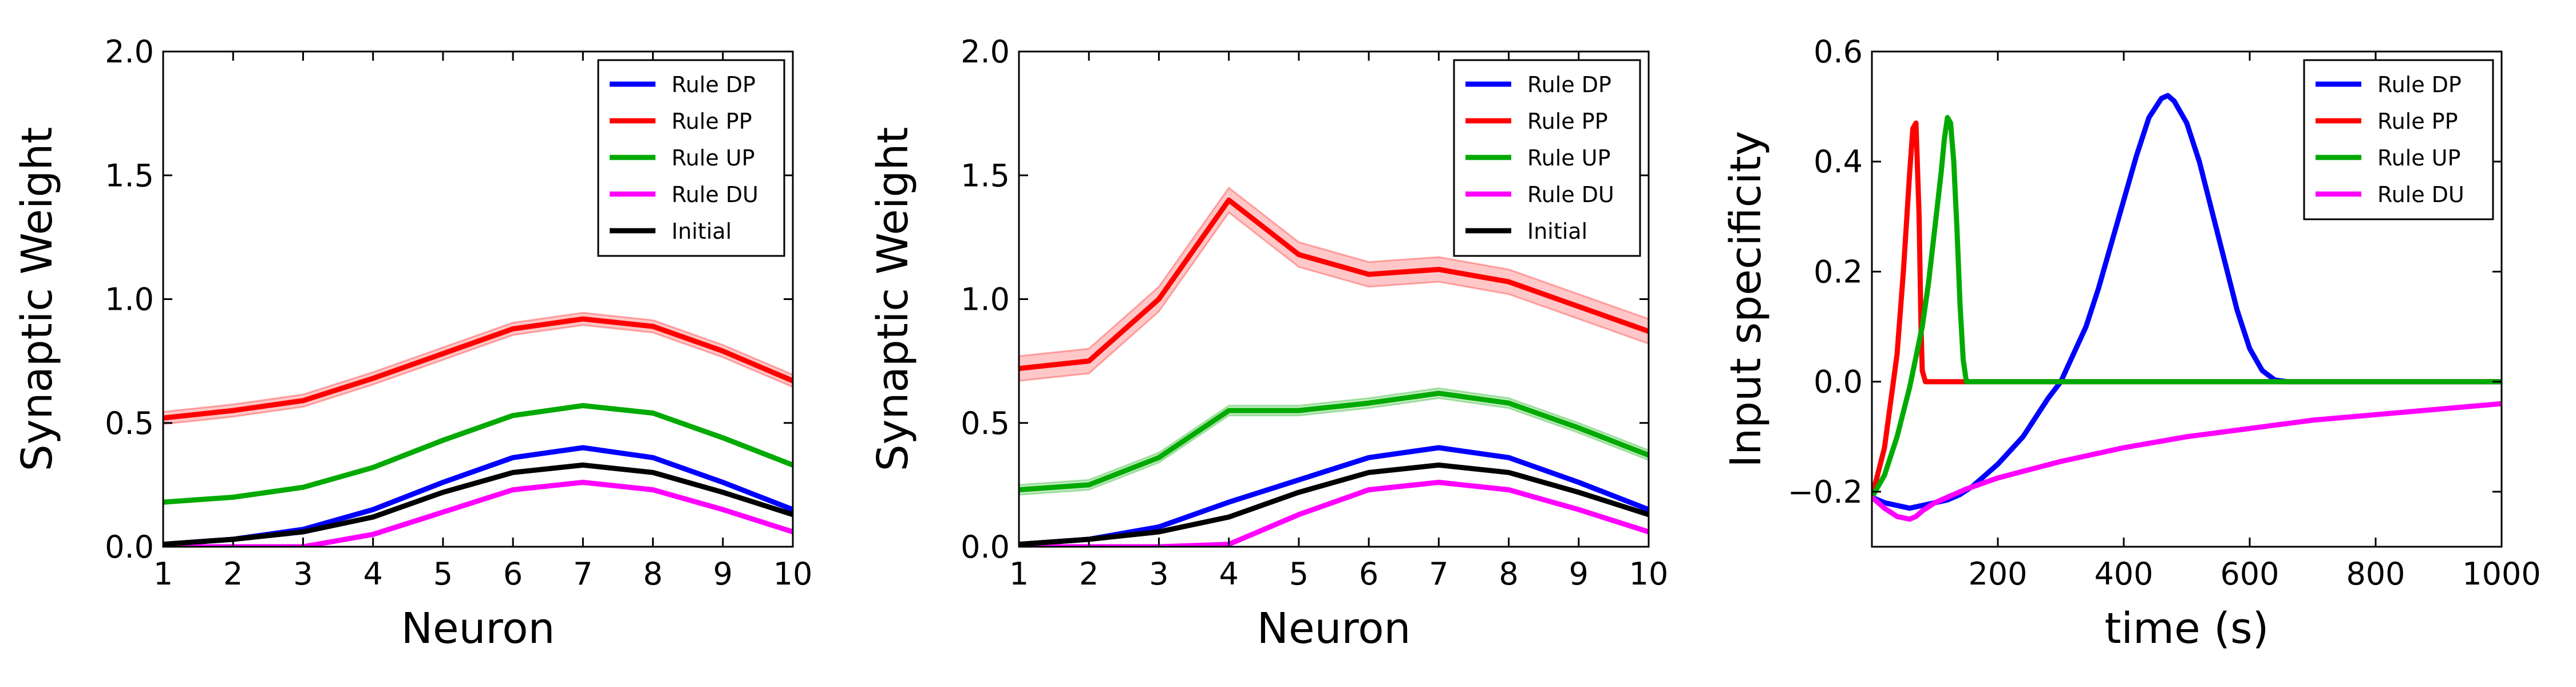  What do you see at coordinates (2501, 574) in the screenshot?
I see `x-tick-label: 1000` at bounding box center [2501, 574].